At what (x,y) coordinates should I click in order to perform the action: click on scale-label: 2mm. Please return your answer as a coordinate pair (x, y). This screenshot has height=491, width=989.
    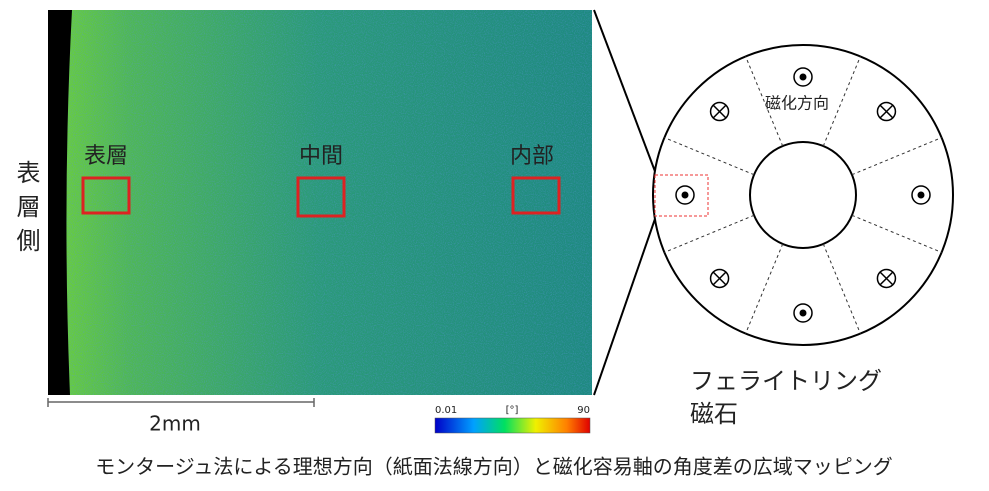
    Looking at the image, I should click on (175, 424).